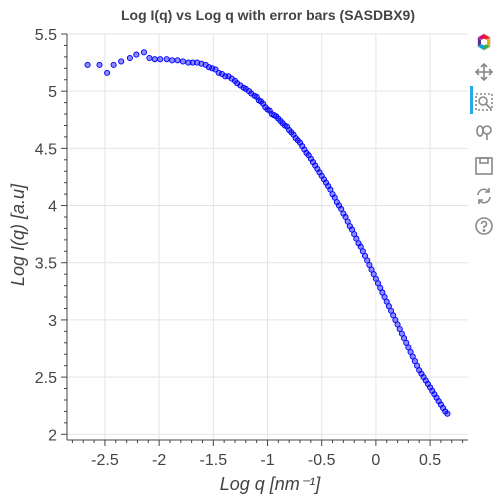 This screenshot has height=500, width=500. I want to click on x-tick-label: -2.5, so click(105, 460).